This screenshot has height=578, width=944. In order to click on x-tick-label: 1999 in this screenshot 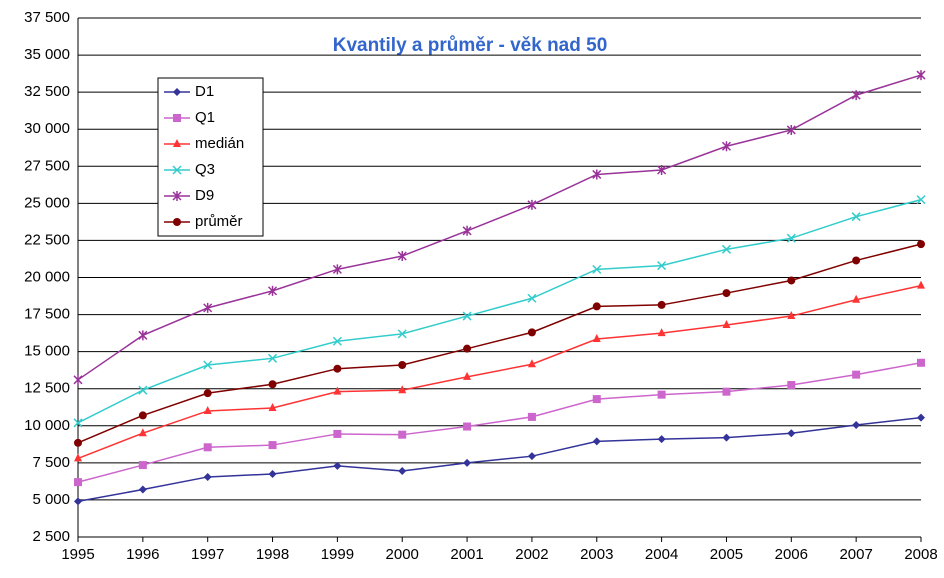, I will do `click(337, 554)`.